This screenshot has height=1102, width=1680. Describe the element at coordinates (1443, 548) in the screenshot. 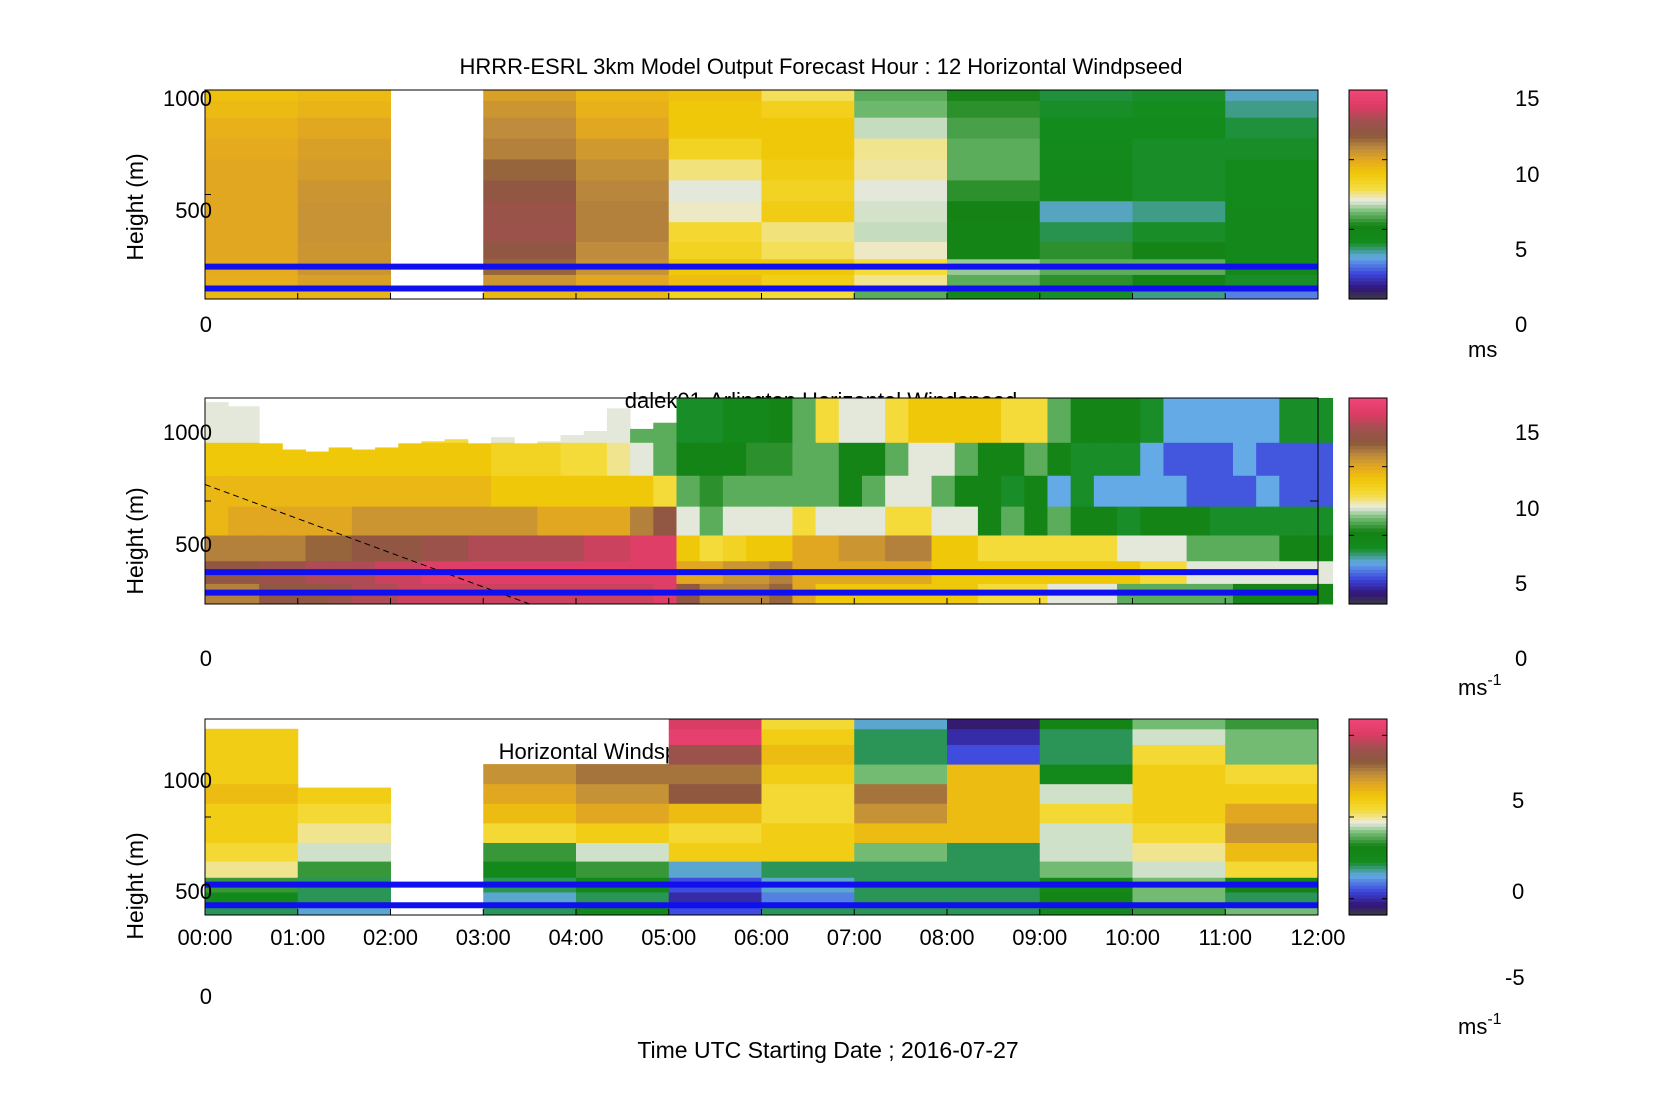

I see `colorbar: 15 10 5 0 ms-1` at that location.